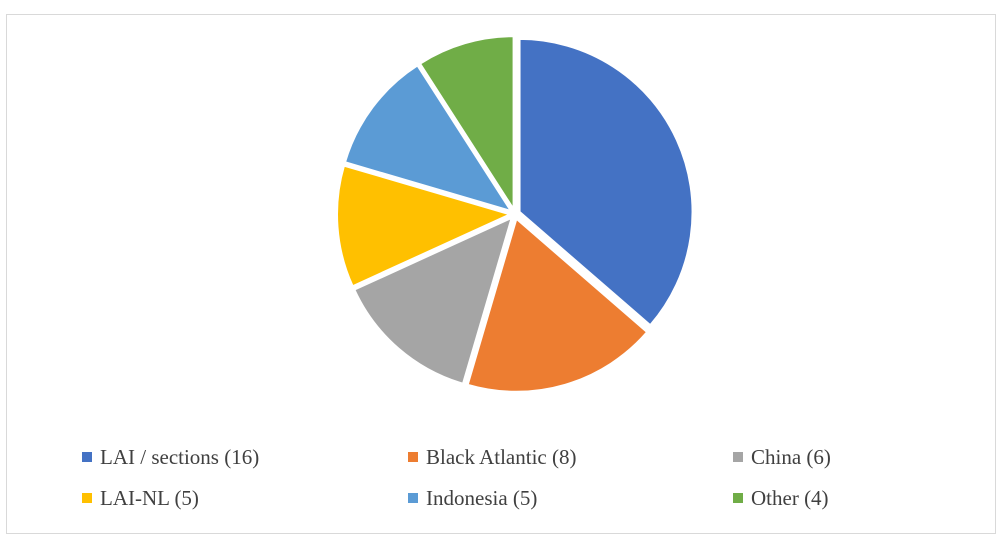 This screenshot has width=999, height=534. What do you see at coordinates (466, 124) in the screenshot?
I see `pie-slice-other` at bounding box center [466, 124].